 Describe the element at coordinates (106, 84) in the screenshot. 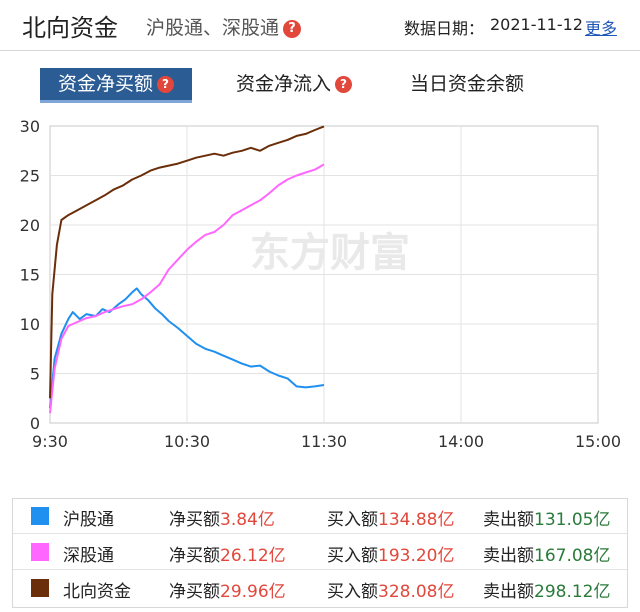

I see `tab-net-buy-label: 资金净买额` at that location.